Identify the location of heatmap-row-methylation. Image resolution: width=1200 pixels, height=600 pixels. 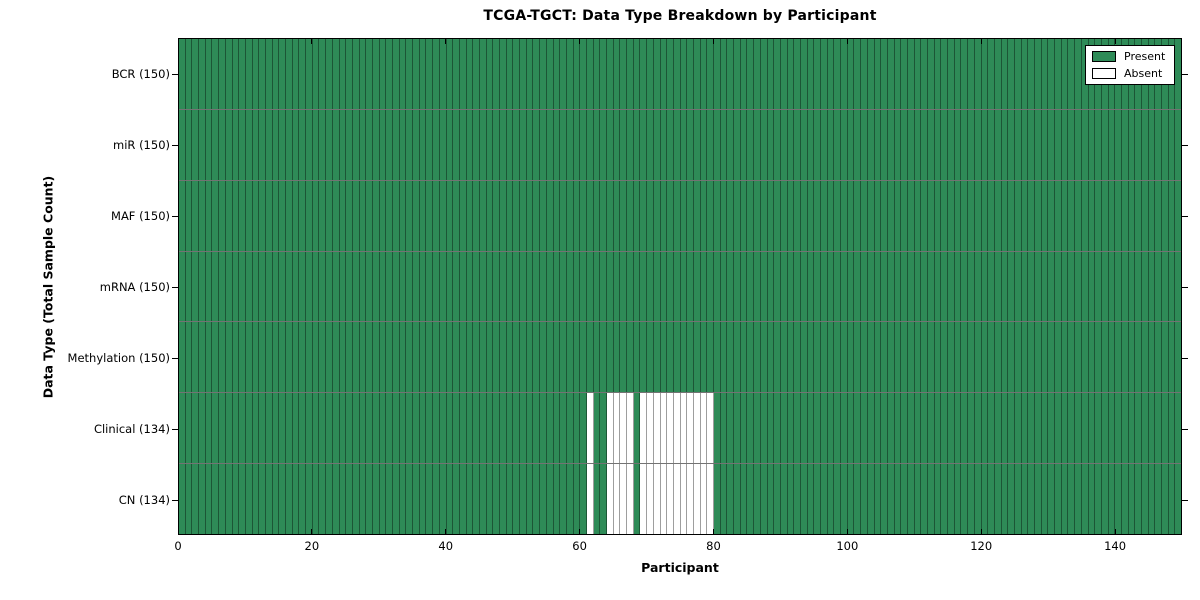
(680, 358).